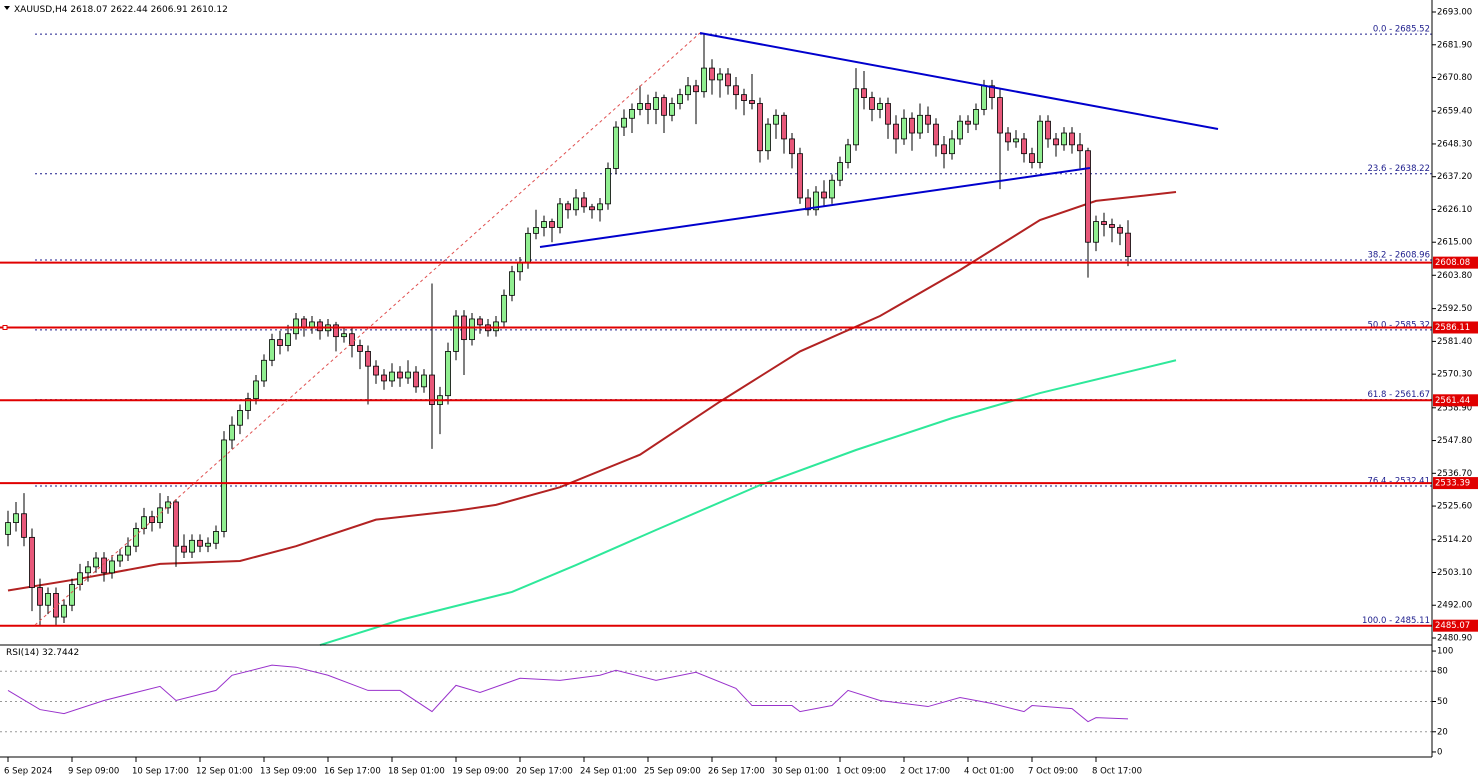  I want to click on y-tick-label: 2626.10, so click(1454, 210).